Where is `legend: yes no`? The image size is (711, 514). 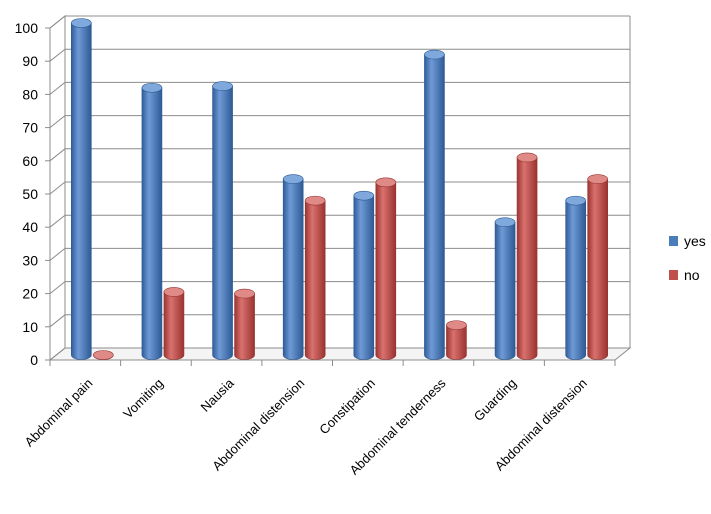
legend: yes no is located at coordinates (687, 258).